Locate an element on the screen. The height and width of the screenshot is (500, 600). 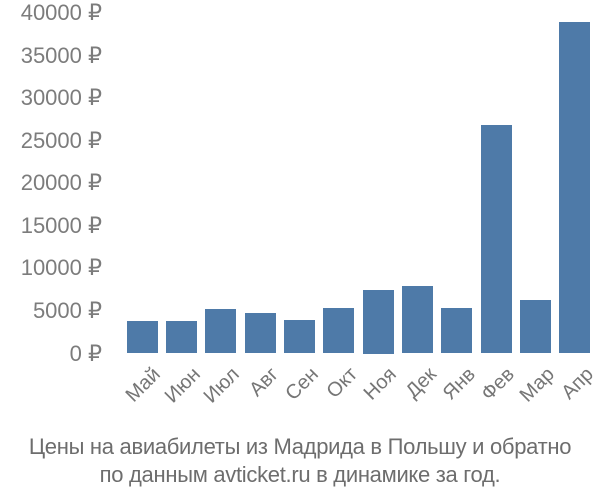
bar-ноя is located at coordinates (378, 321).